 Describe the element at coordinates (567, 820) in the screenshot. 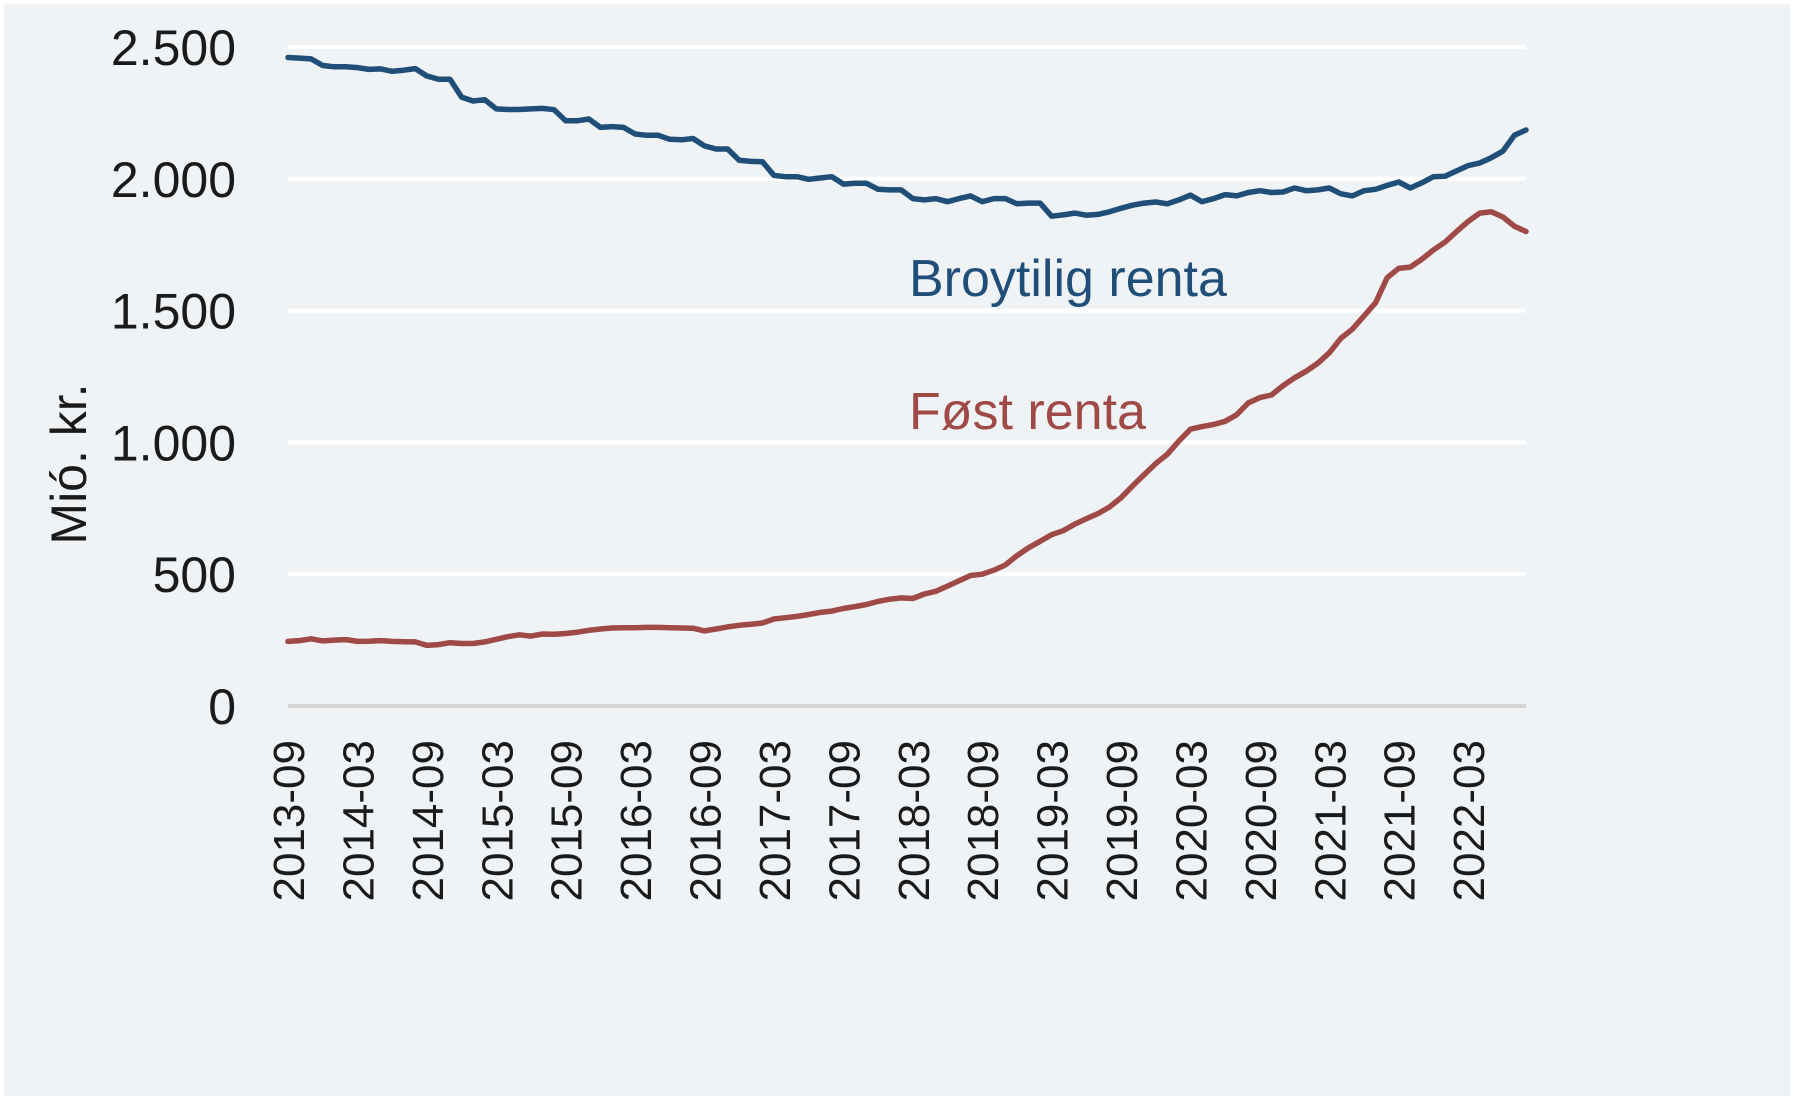

I see `x-tick-label: 2015-09` at that location.